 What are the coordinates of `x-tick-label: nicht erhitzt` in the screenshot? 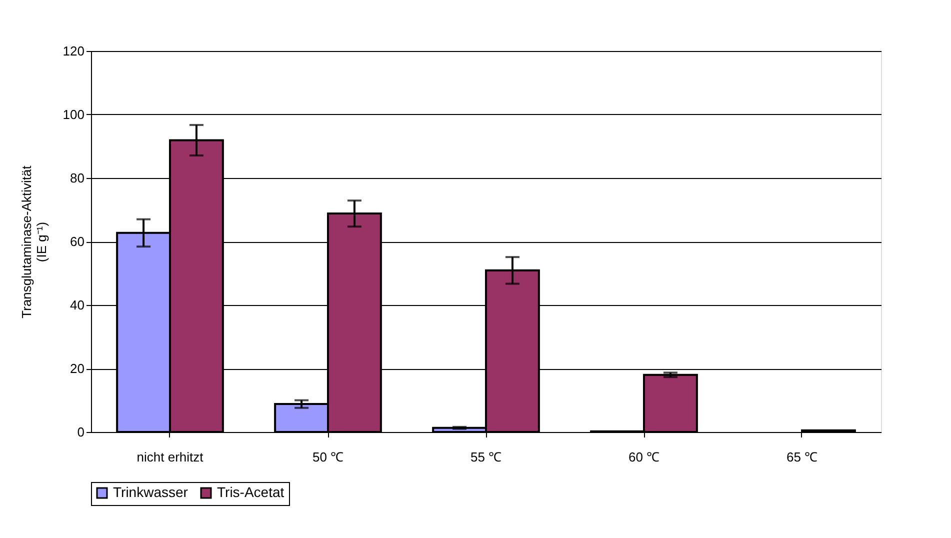 It's located at (170, 457).